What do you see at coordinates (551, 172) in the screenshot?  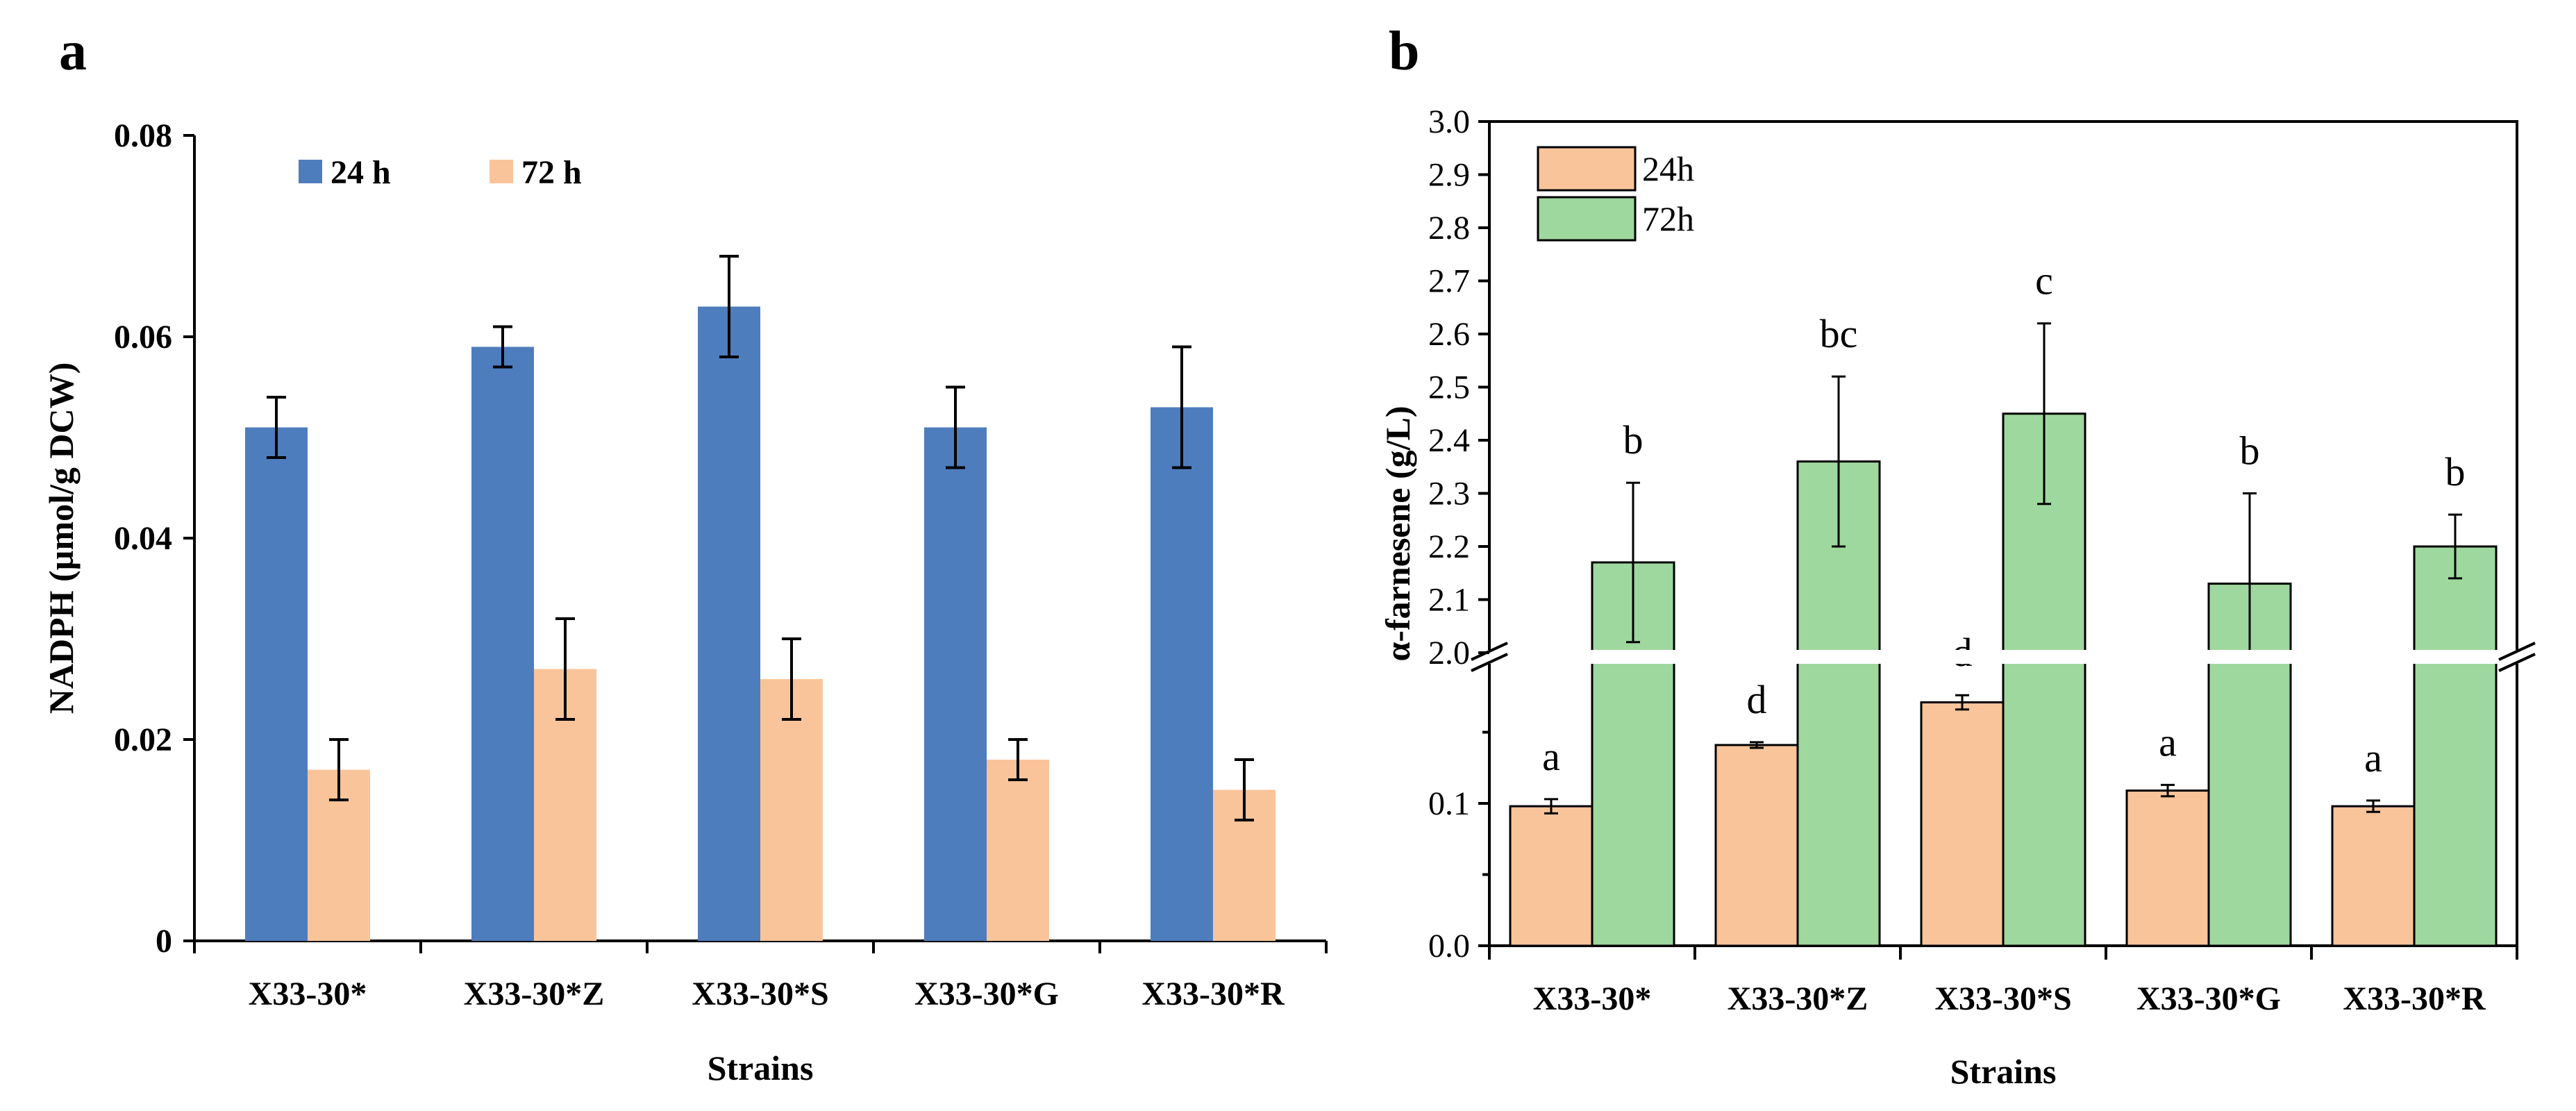 I see `legend-label-72-h: 72 h` at bounding box center [551, 172].